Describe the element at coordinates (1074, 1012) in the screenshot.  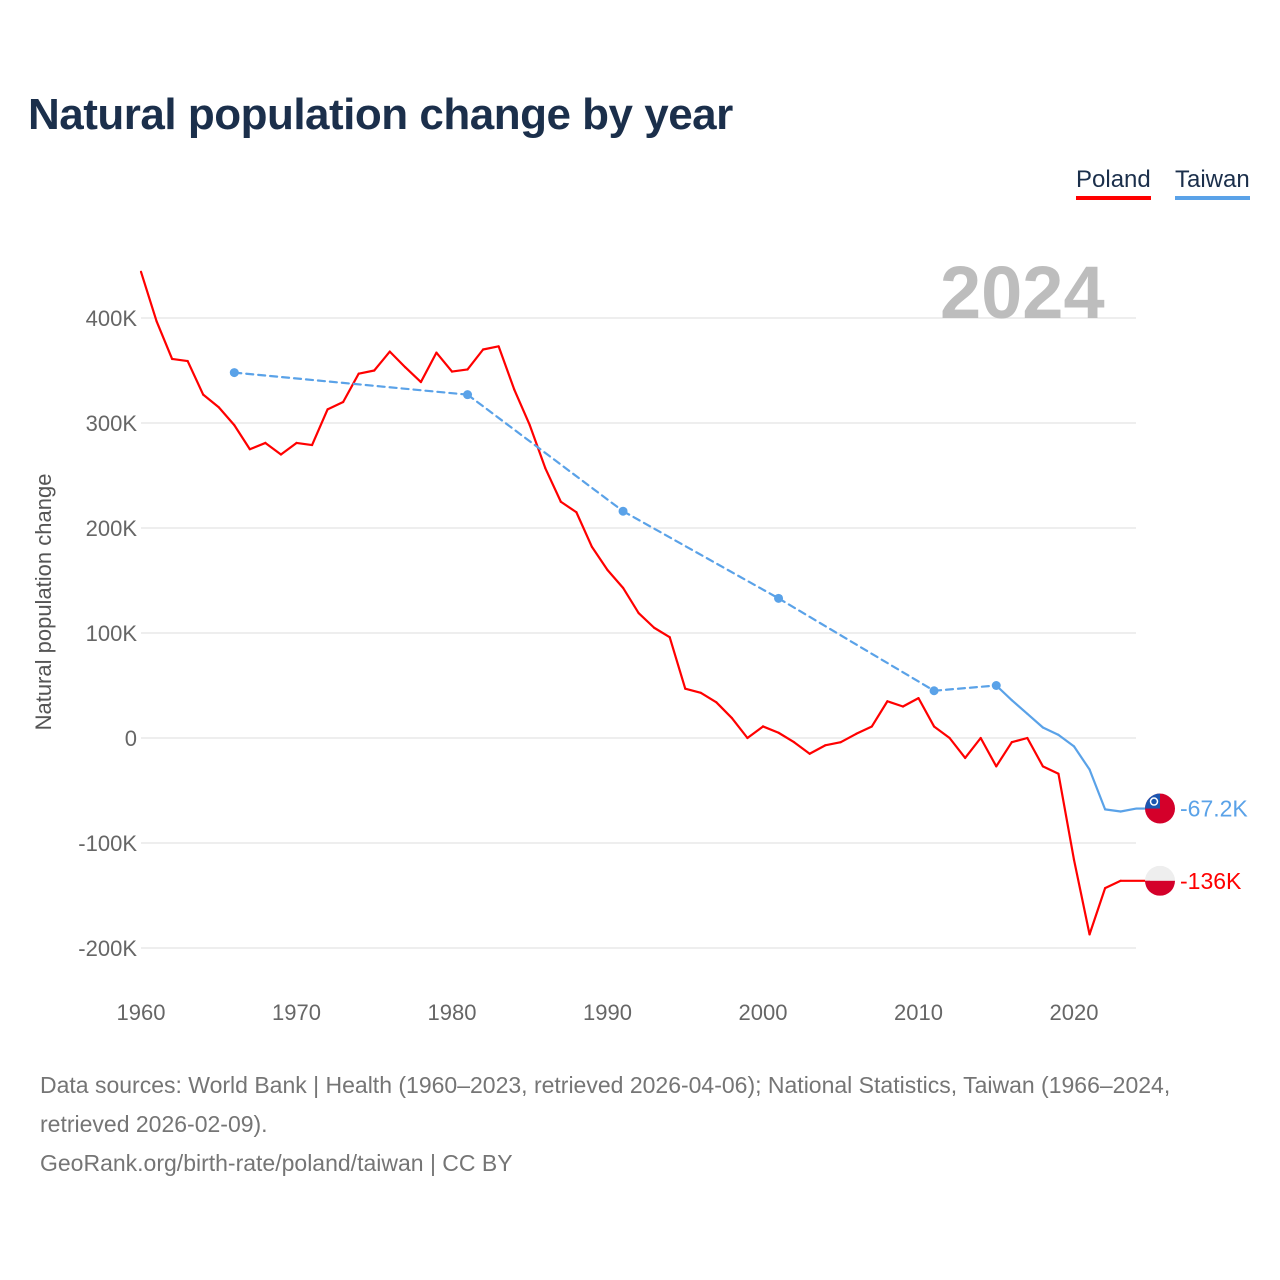
I see `x-tick-label: 2020` at that location.